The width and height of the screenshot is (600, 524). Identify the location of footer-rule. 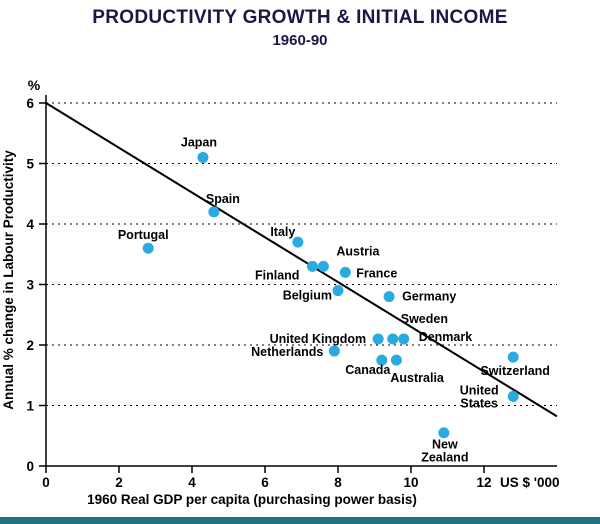
(300, 520).